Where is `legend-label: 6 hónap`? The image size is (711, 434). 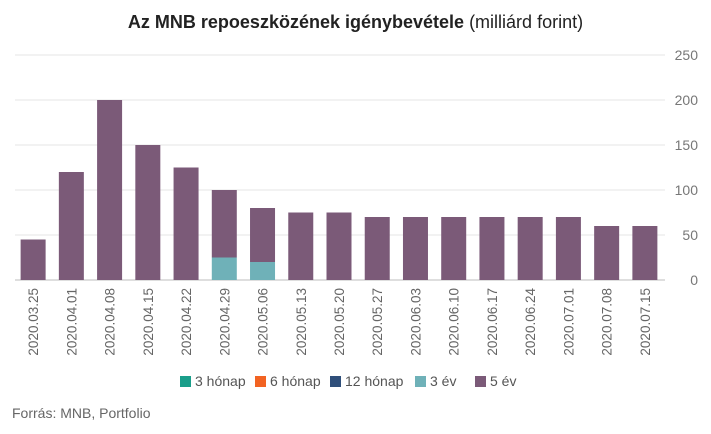 legend-label: 6 hónap is located at coordinates (295, 381).